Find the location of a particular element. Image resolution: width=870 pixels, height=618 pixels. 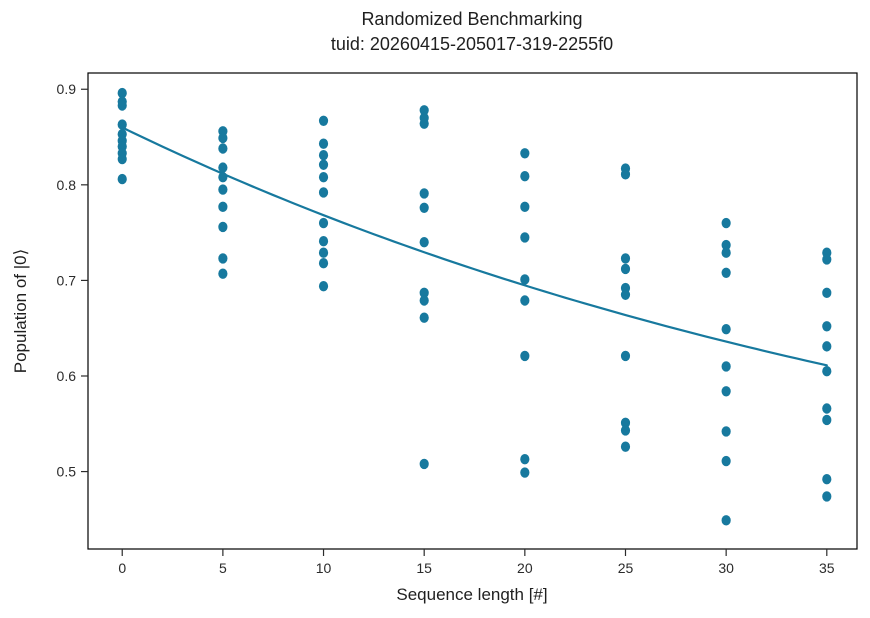

y-tick-label: 0.6 is located at coordinates (67, 376).